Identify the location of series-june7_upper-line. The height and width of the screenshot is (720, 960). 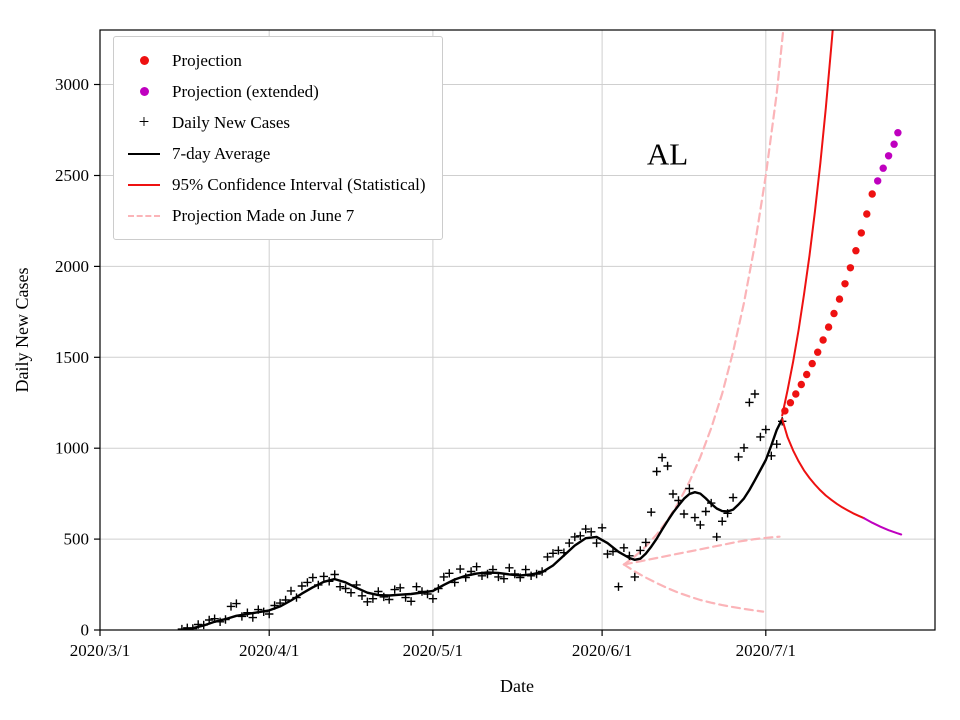
(703, 298).